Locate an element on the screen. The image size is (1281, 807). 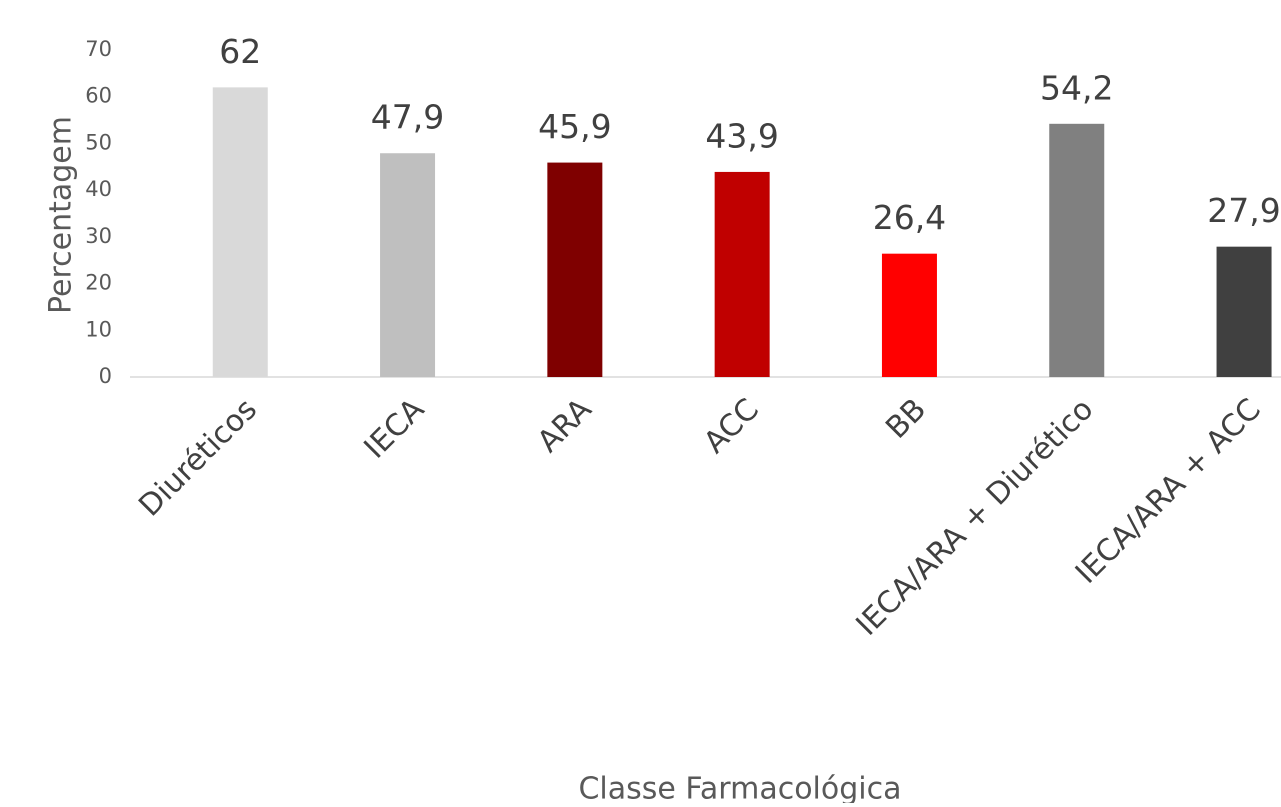
y-tick-label: 20 is located at coordinates (98, 283).